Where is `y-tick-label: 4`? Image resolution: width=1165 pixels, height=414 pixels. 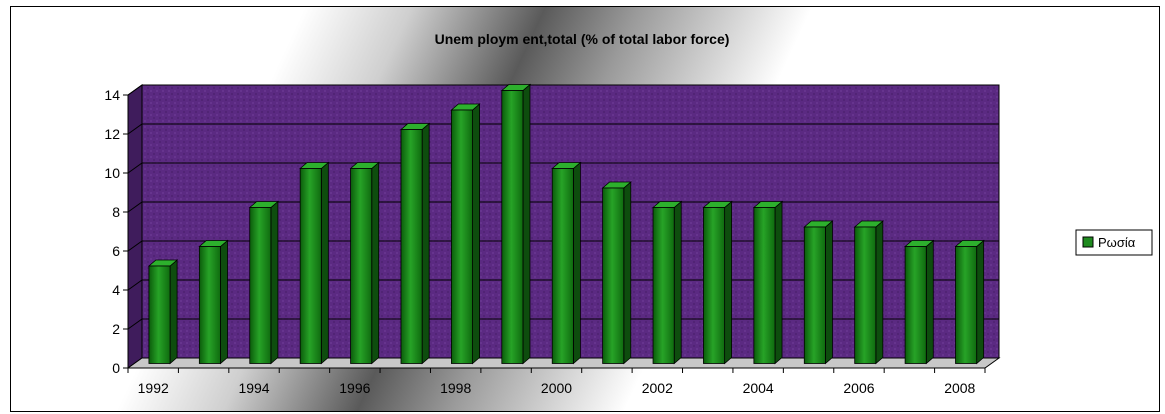
y-tick-label: 4 is located at coordinates (116, 290).